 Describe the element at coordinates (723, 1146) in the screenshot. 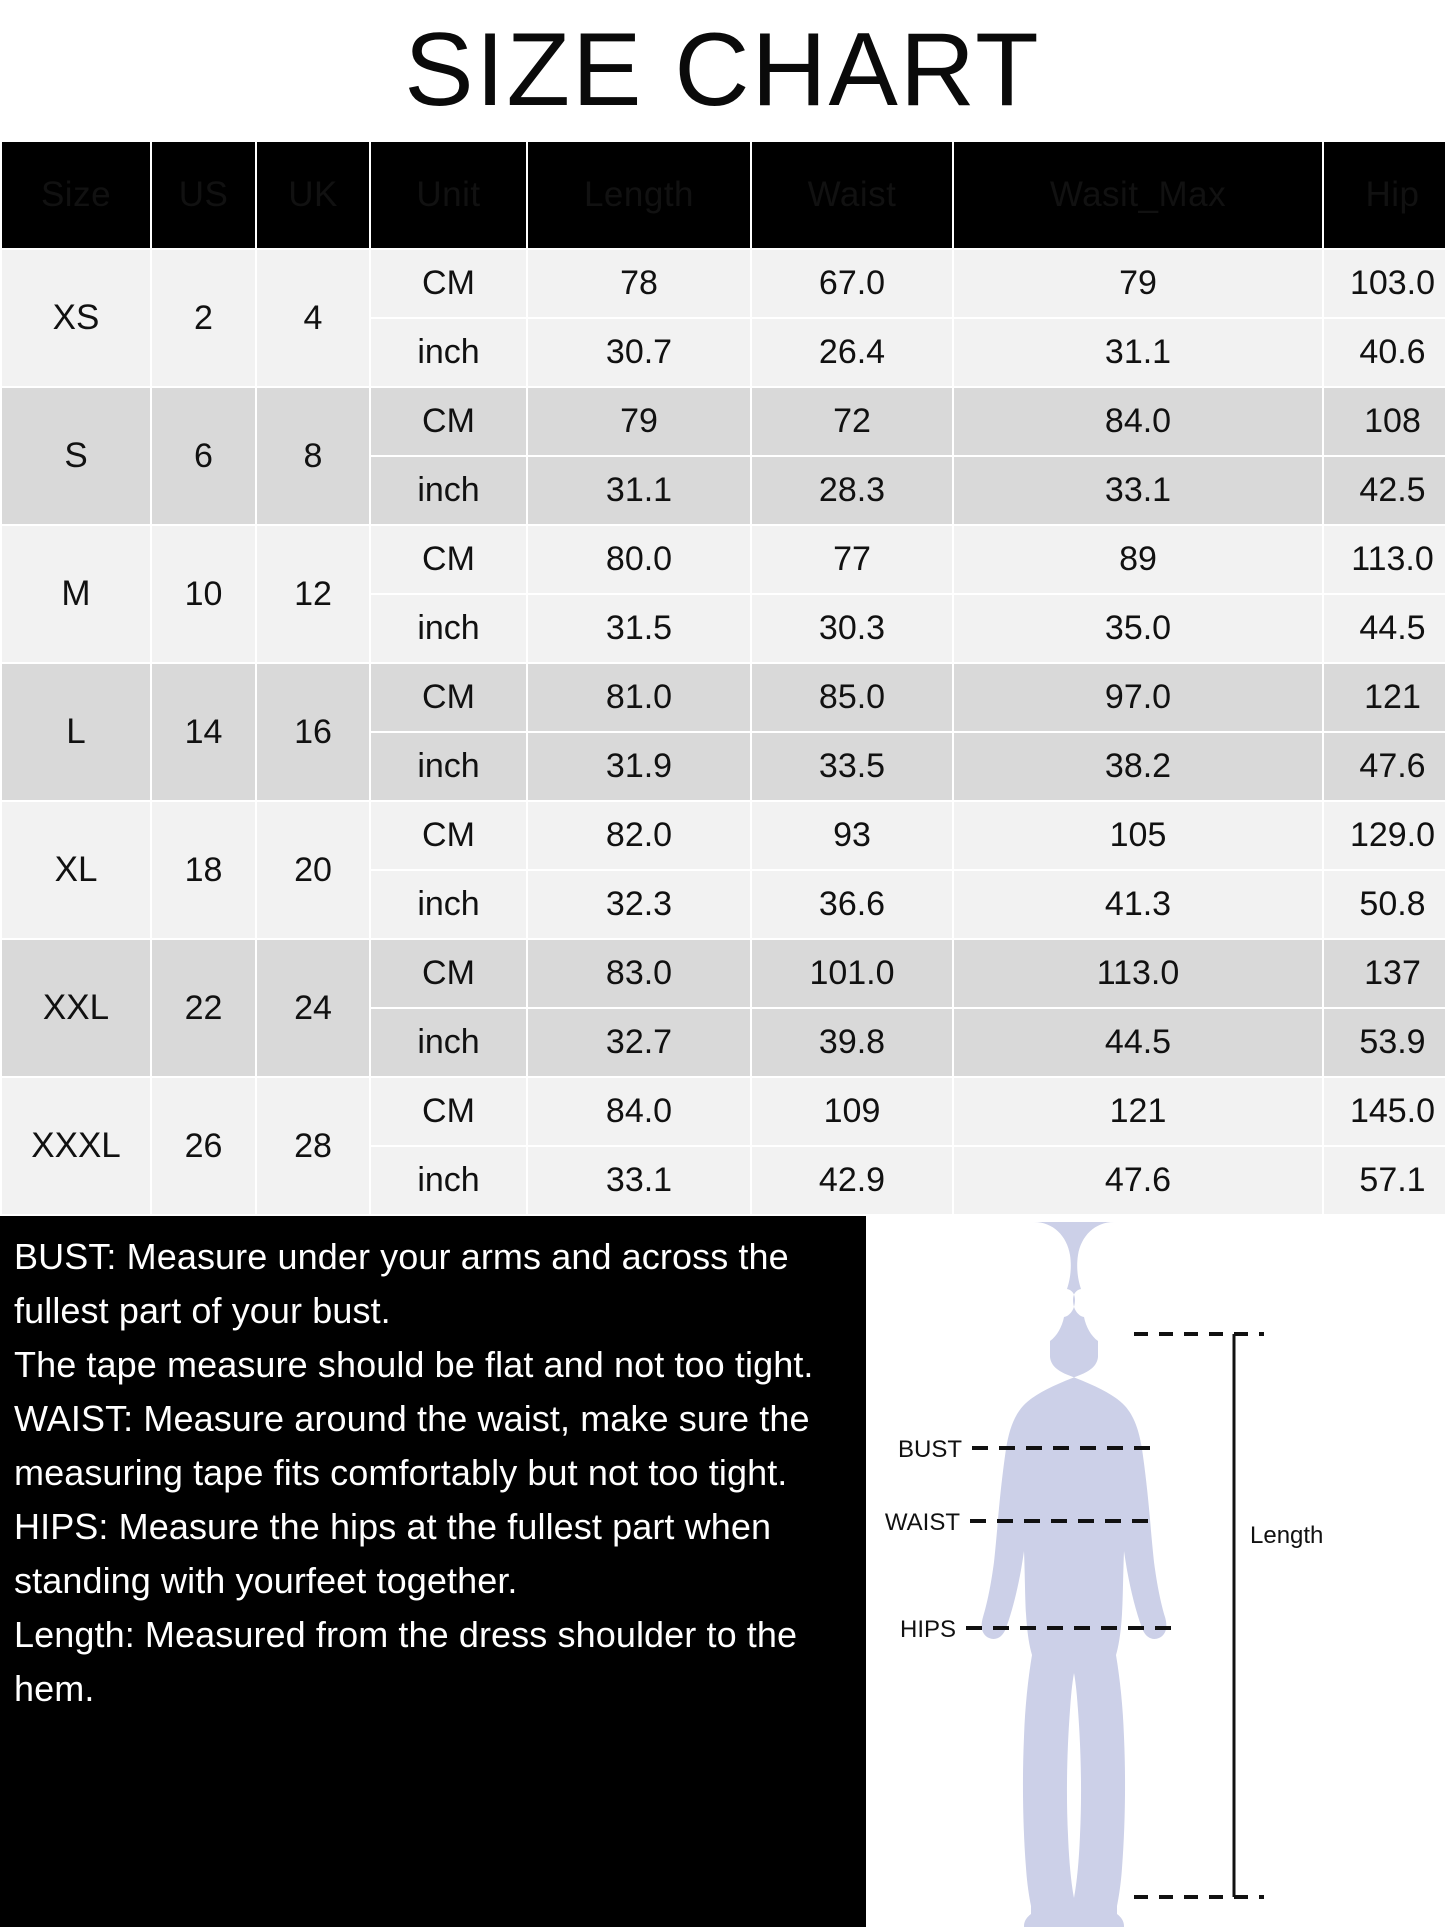

I see `table-row: XXXL 26 28 CM 84.0 109 121 145.0` at that location.